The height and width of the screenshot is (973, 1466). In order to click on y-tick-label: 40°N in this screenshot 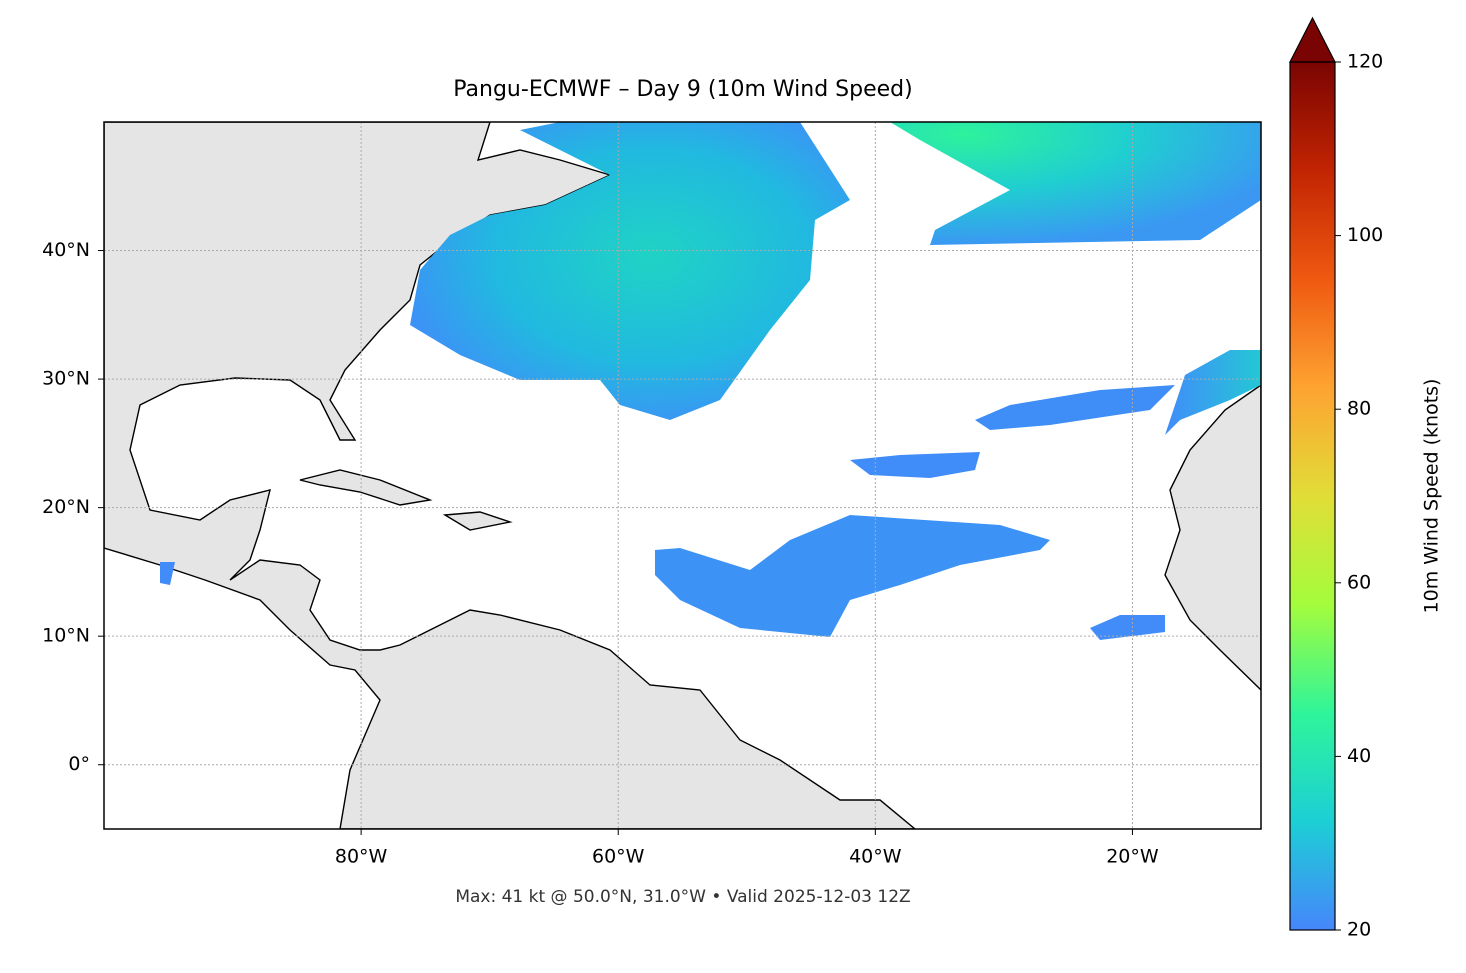, I will do `click(66, 250)`.